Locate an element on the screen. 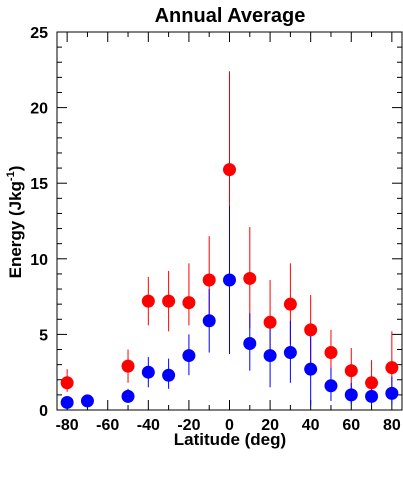 The image size is (403, 478). y-axis-title-main: Energy (Jkg is located at coordinates (15, 229).